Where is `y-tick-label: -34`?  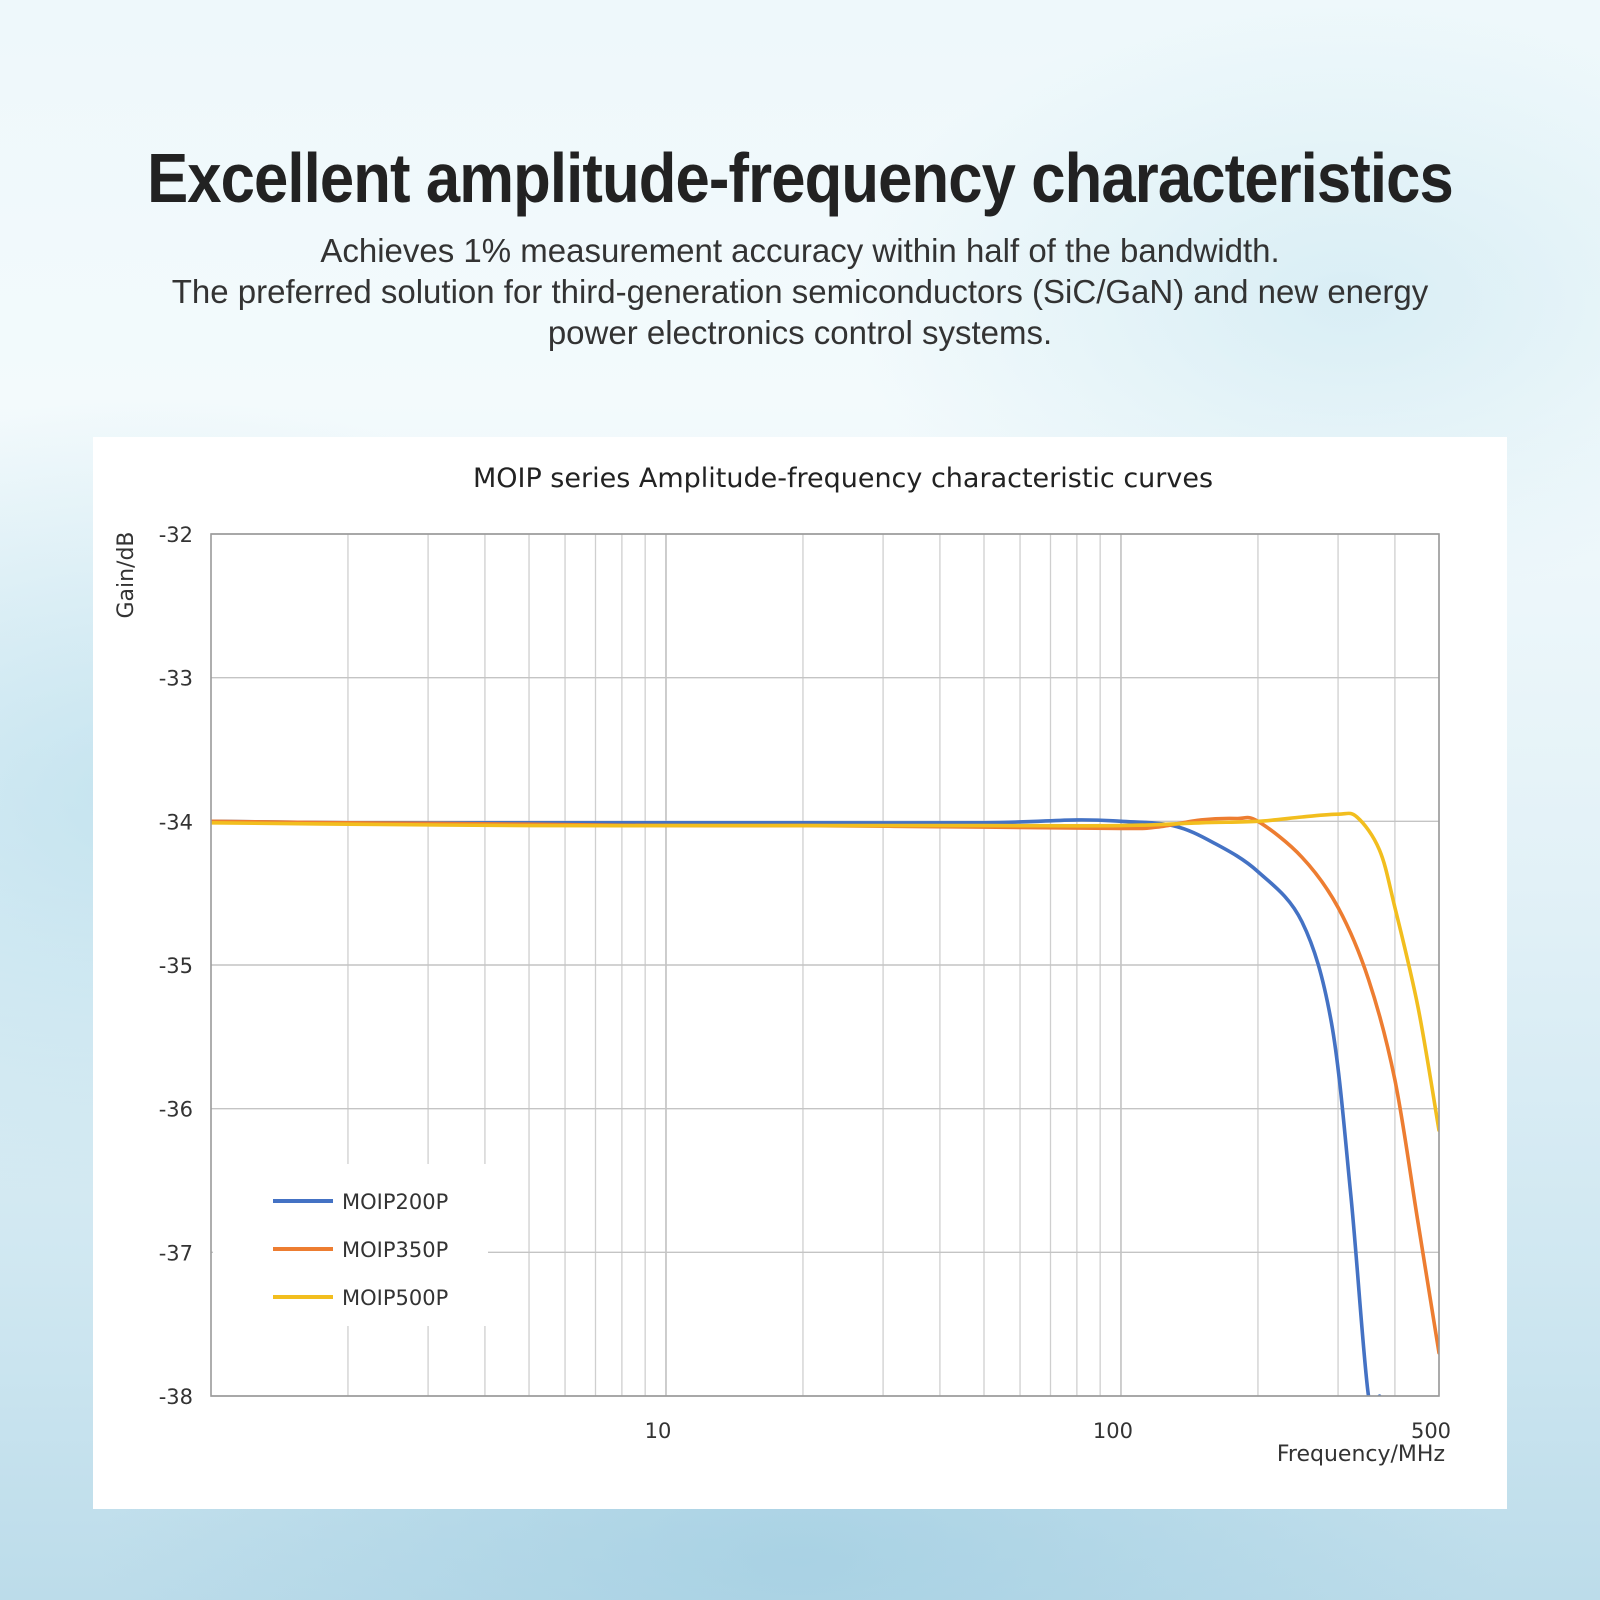
y-tick-label: -34 is located at coordinates (176, 822).